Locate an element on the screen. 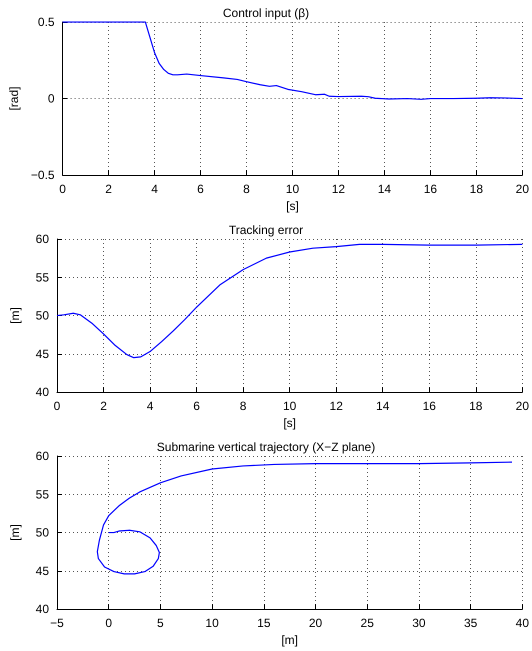  x-tick-label: 40 is located at coordinates (523, 623).